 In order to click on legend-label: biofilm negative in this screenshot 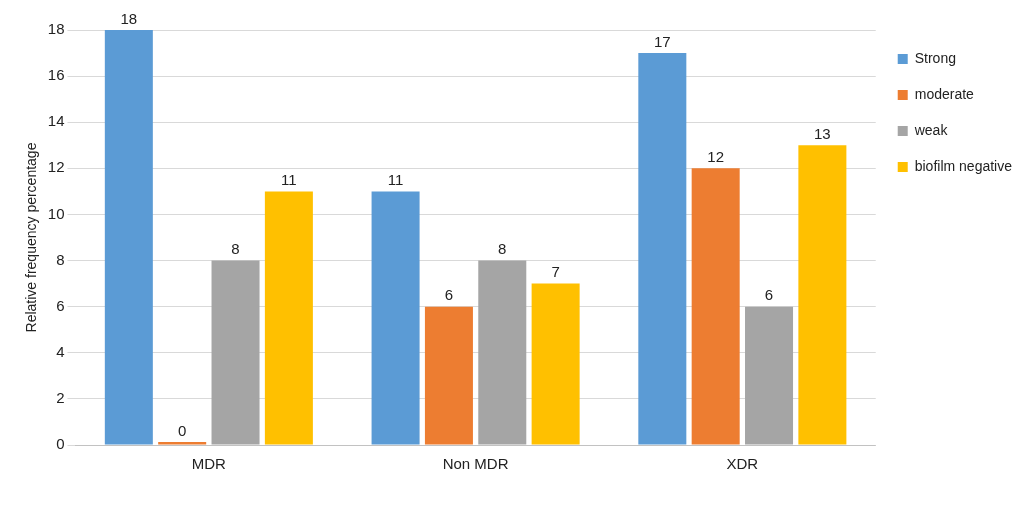, I will do `click(963, 165)`.